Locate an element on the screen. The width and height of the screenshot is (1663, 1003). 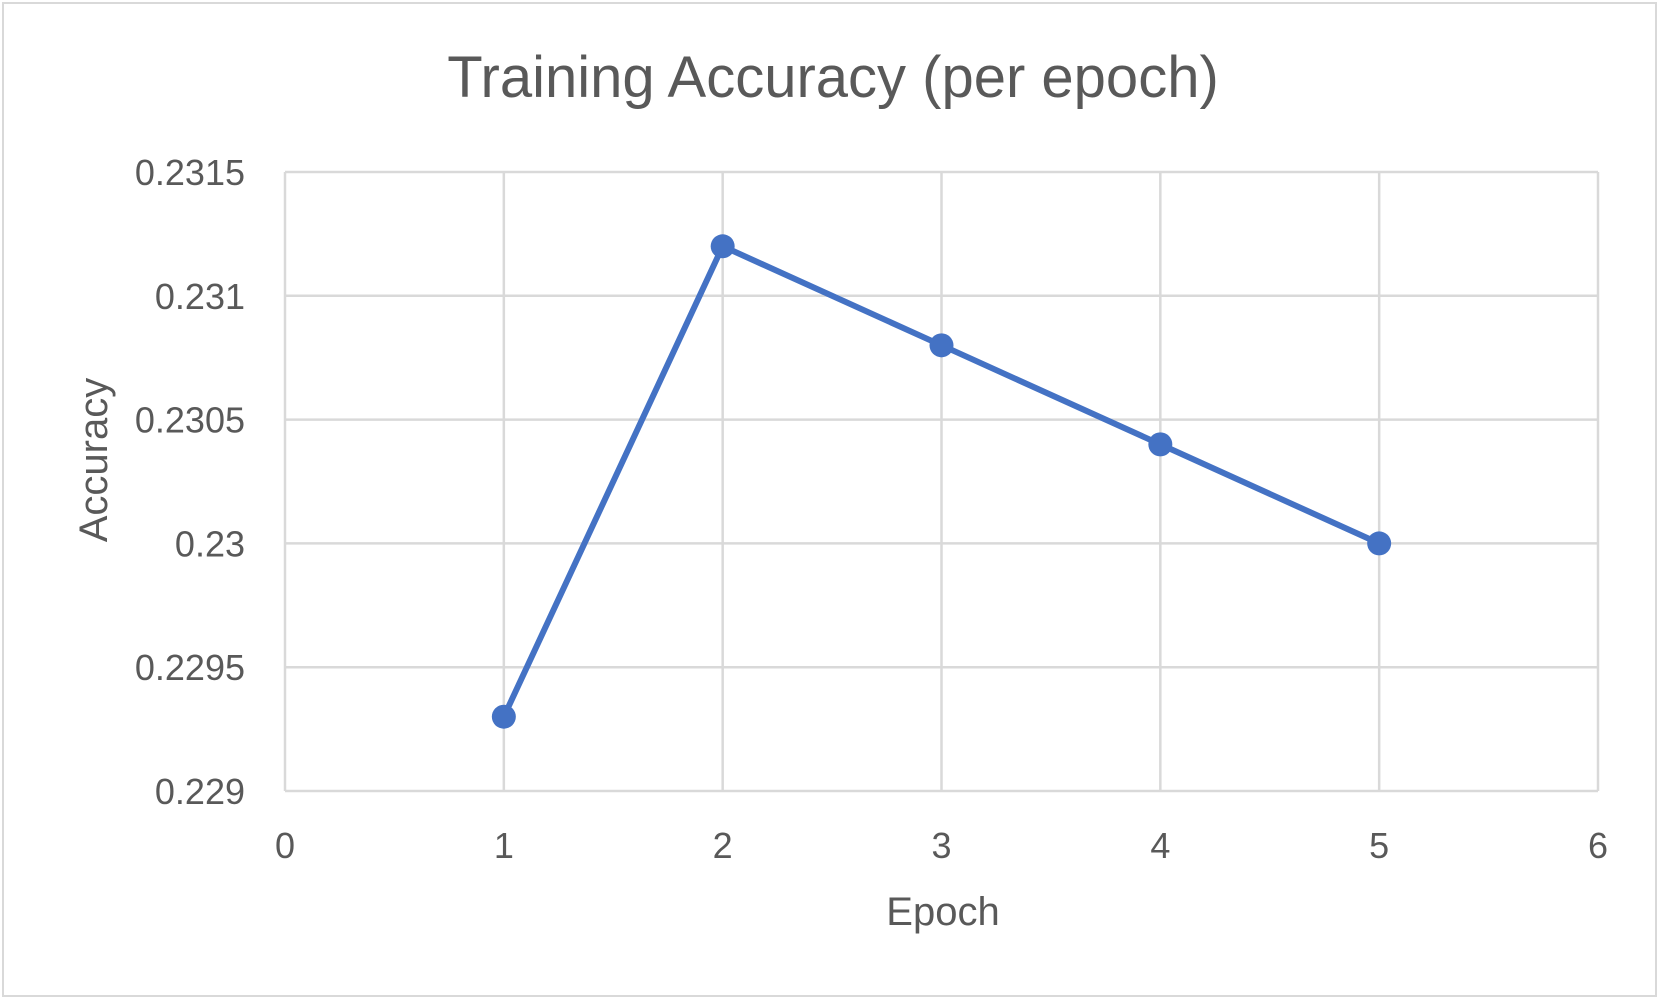
y-tick-label: 0.2295 is located at coordinates (190, 667).